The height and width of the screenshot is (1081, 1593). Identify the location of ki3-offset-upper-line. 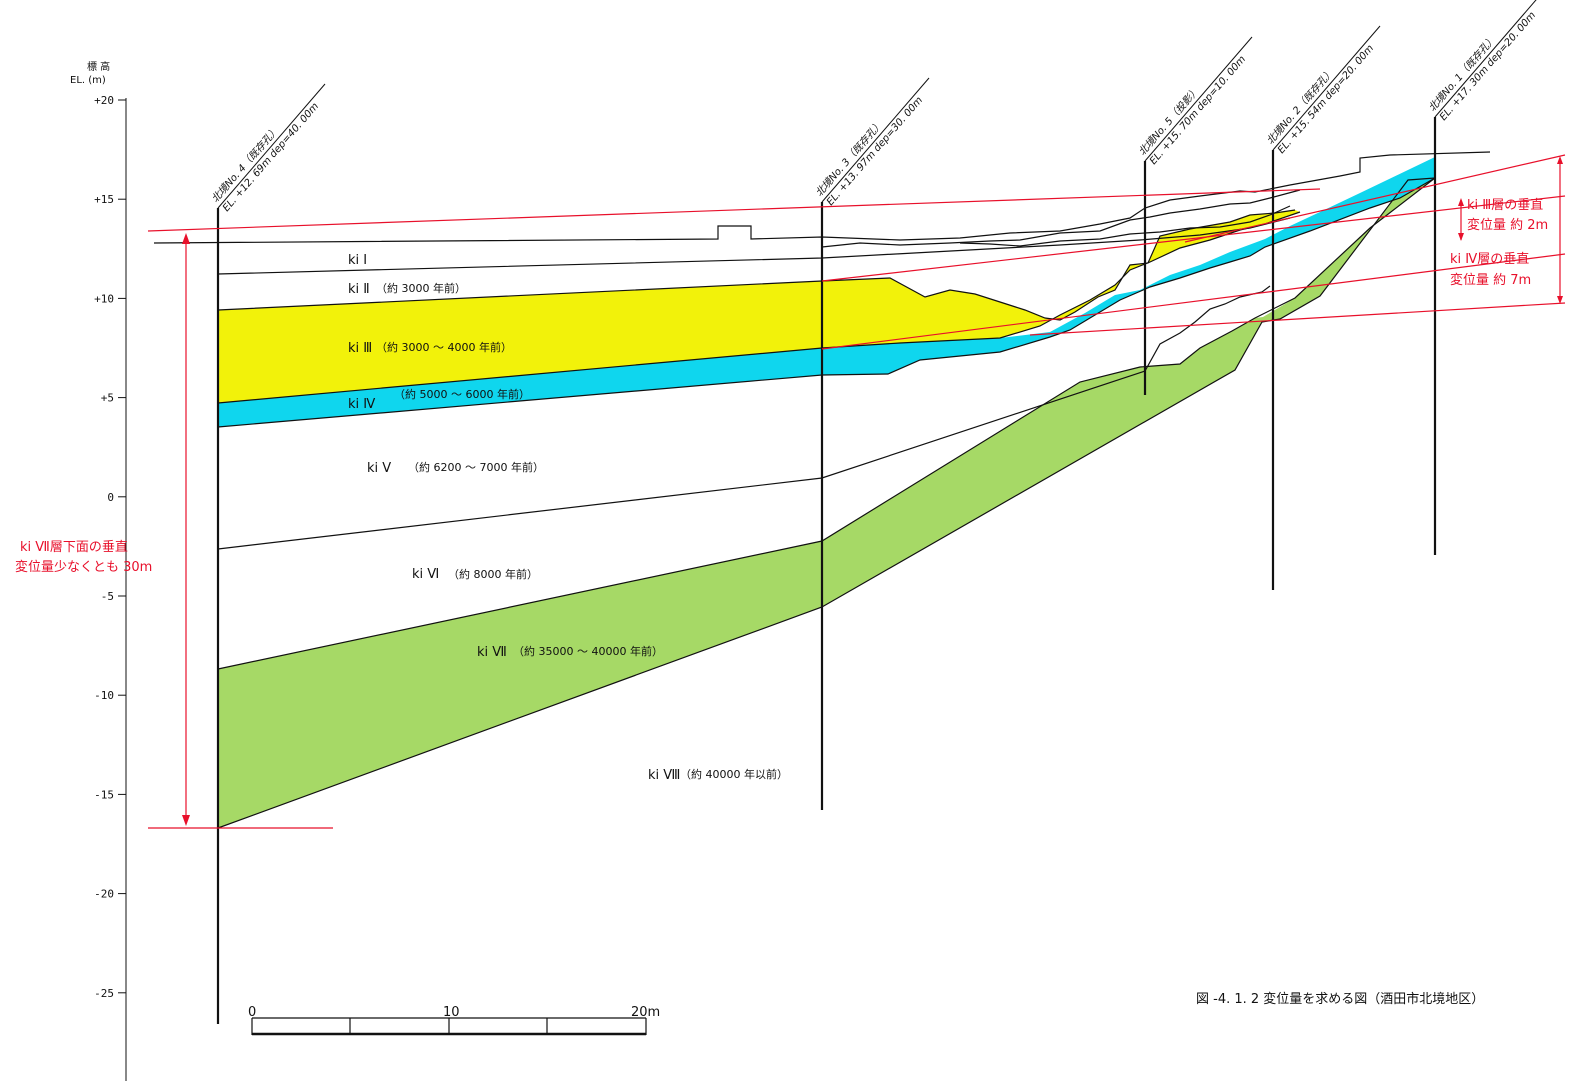
(1193, 238).